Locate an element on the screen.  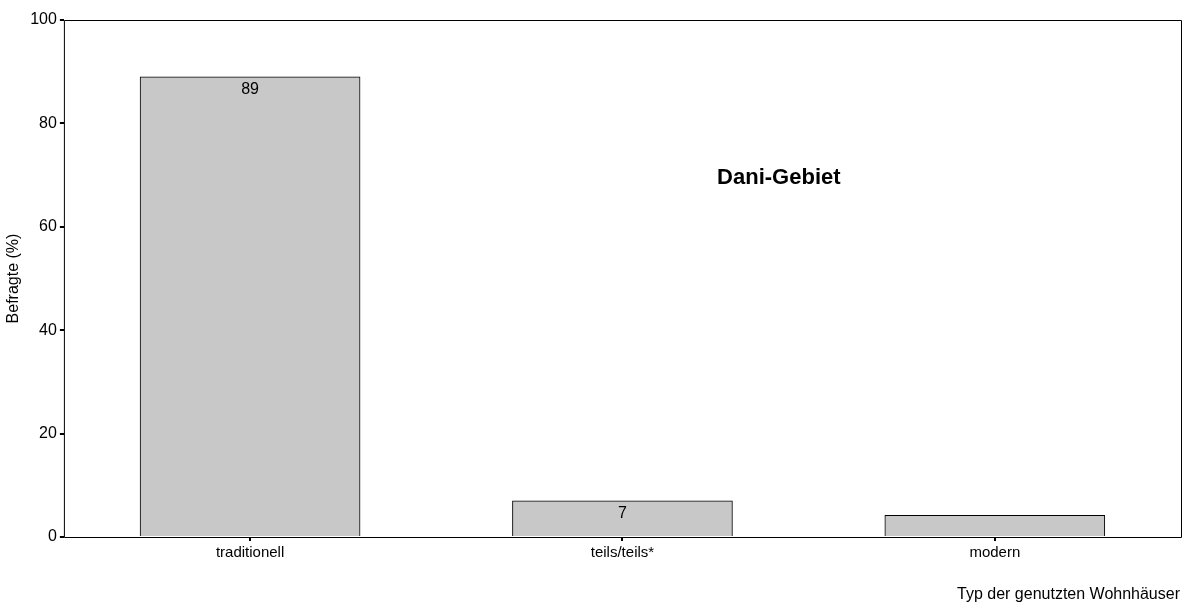
x-tick-label: traditionell is located at coordinates (250, 552).